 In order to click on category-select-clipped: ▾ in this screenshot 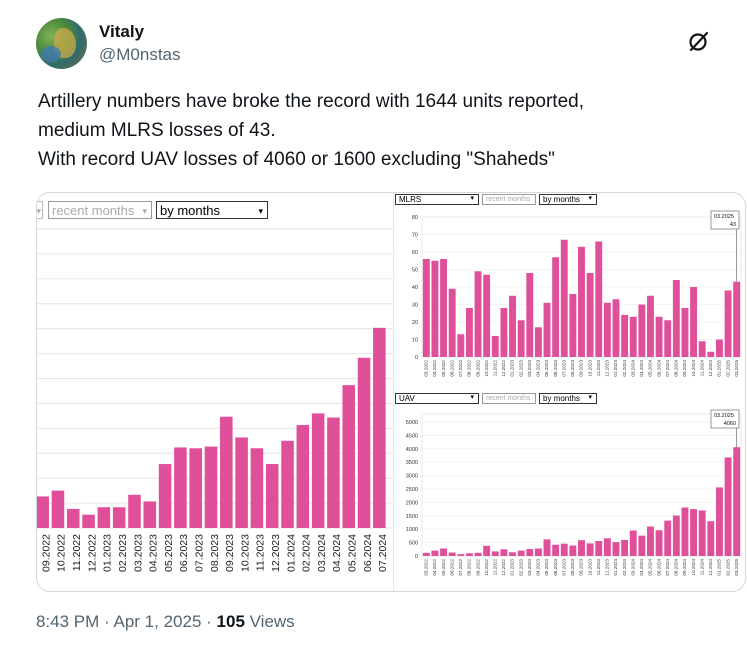, I will do `click(40, 210)`.